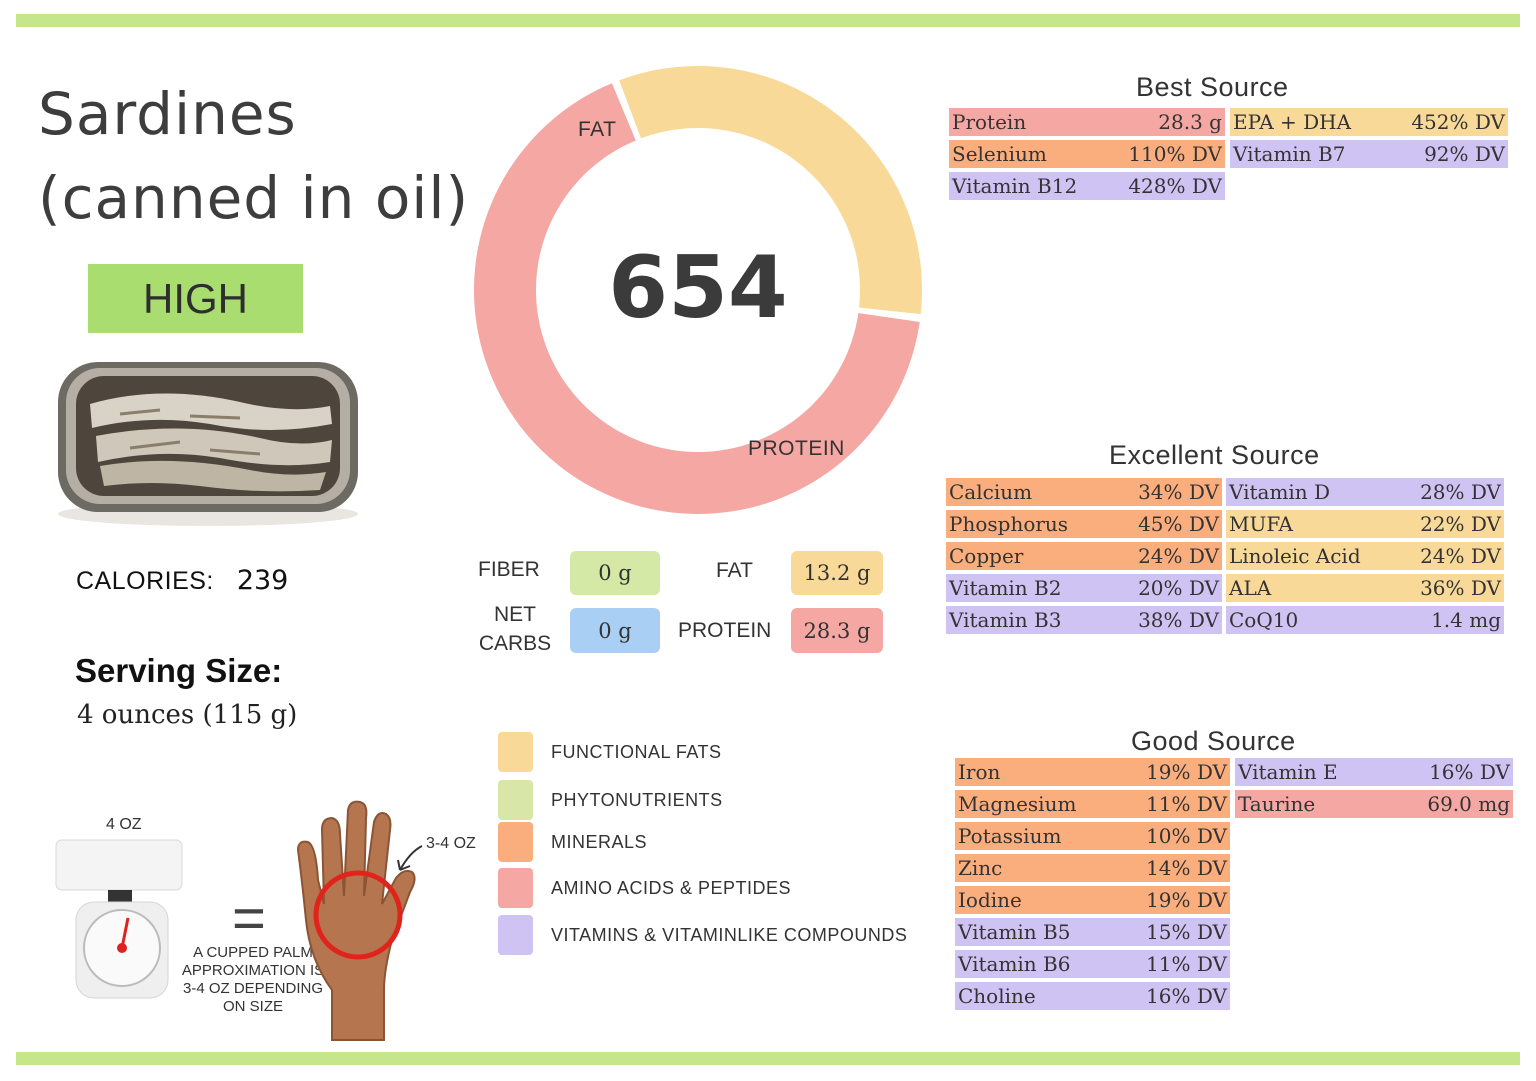 This screenshot has width=1536, height=1081. What do you see at coordinates (1014, 932) in the screenshot?
I see `nutrient-name: Vitamin B5` at bounding box center [1014, 932].